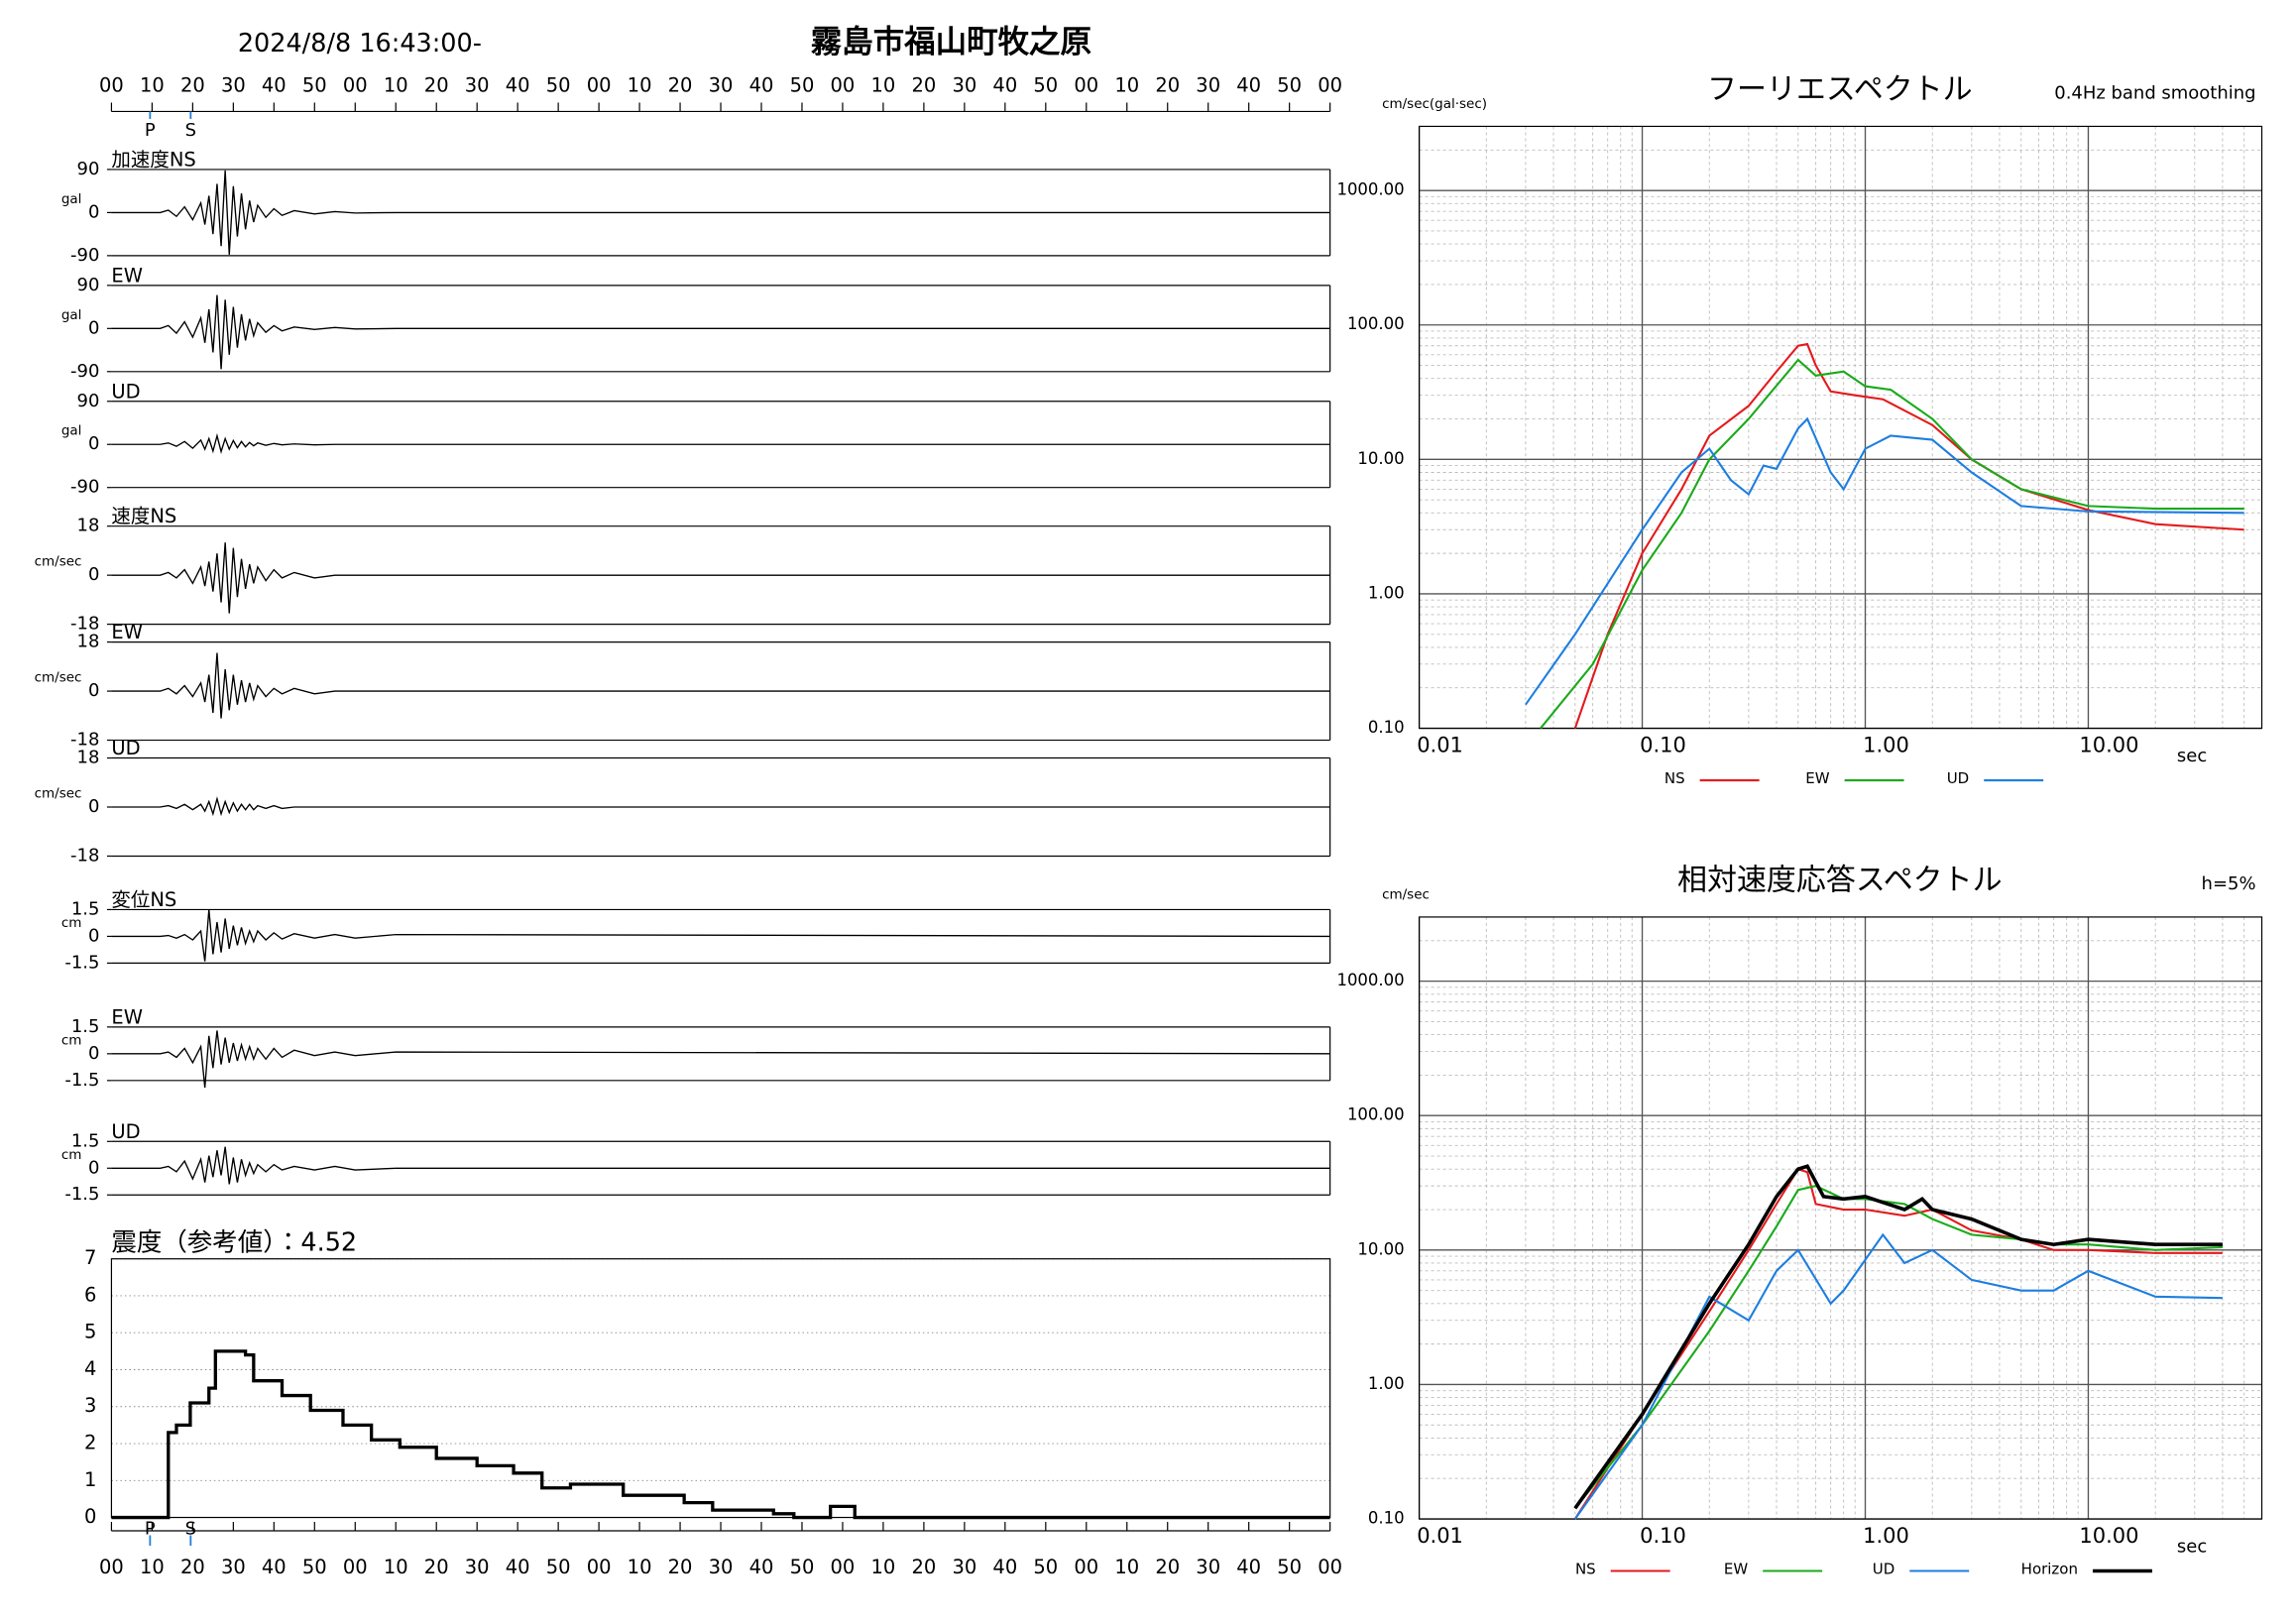 This screenshot has width=2296, height=1623. I want to click on y-tick-label: 1000.00, so click(1370, 980).